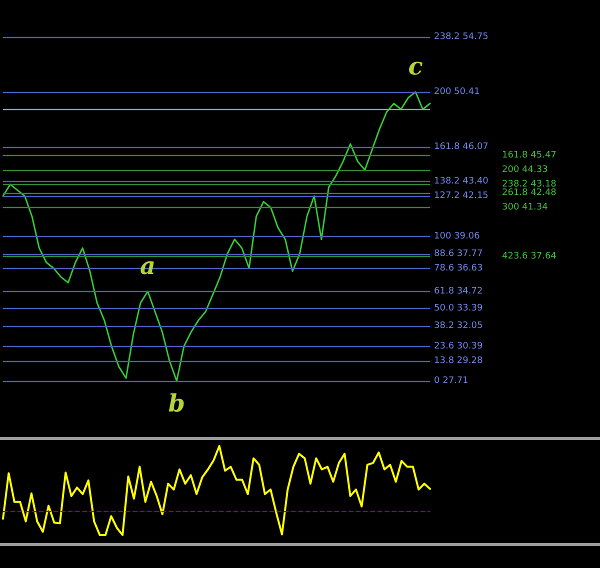  Describe the element at coordinates (458, 253) in the screenshot. I see `text: 88.6 37.77` at that location.